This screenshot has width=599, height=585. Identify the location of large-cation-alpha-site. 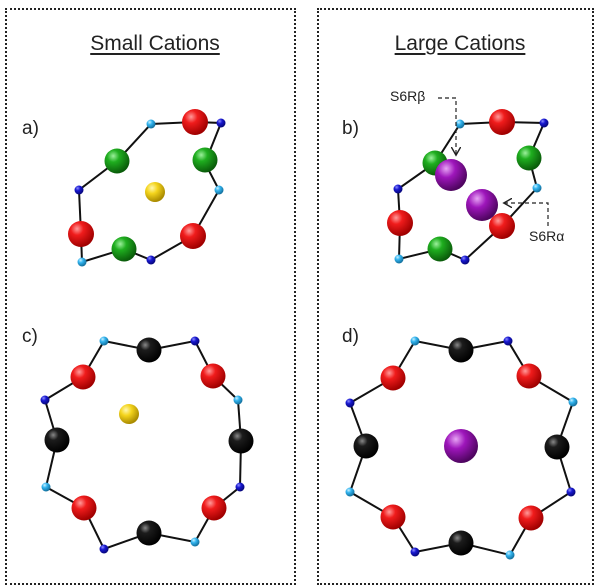
(482, 205).